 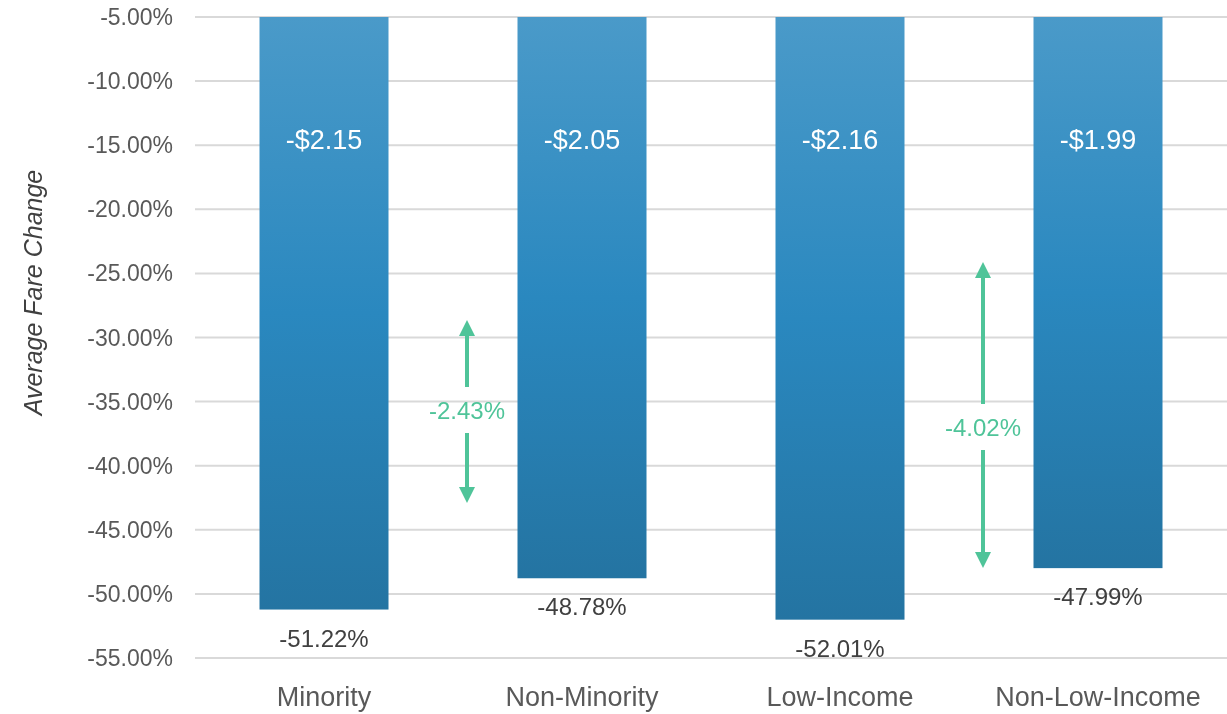 What do you see at coordinates (582, 697) in the screenshot?
I see `x-tick-label: Non-Minority` at bounding box center [582, 697].